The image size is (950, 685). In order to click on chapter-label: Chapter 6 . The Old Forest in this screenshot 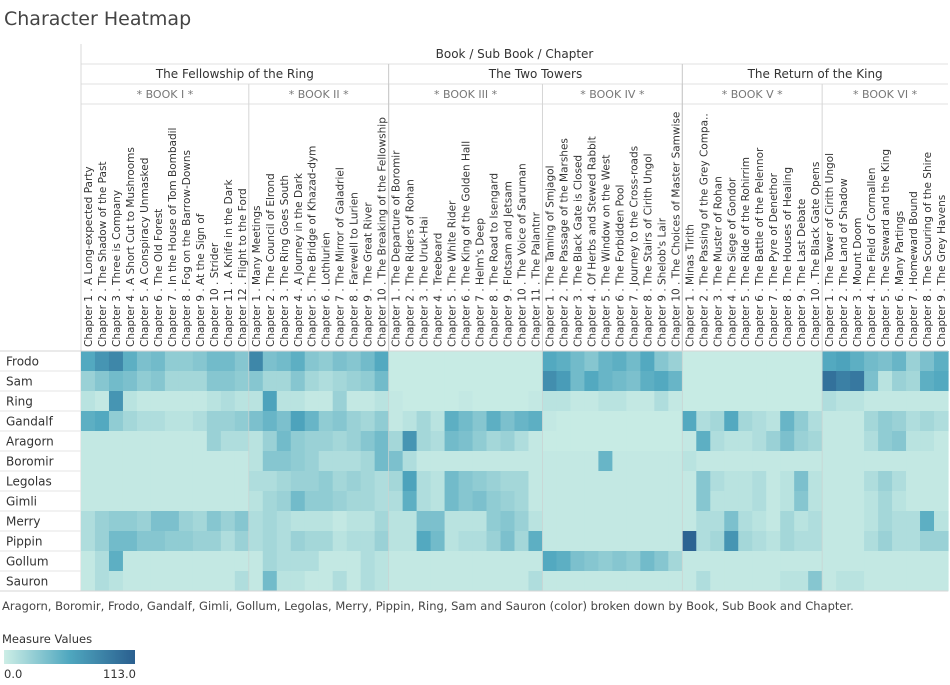, I will do `click(159, 278)`.